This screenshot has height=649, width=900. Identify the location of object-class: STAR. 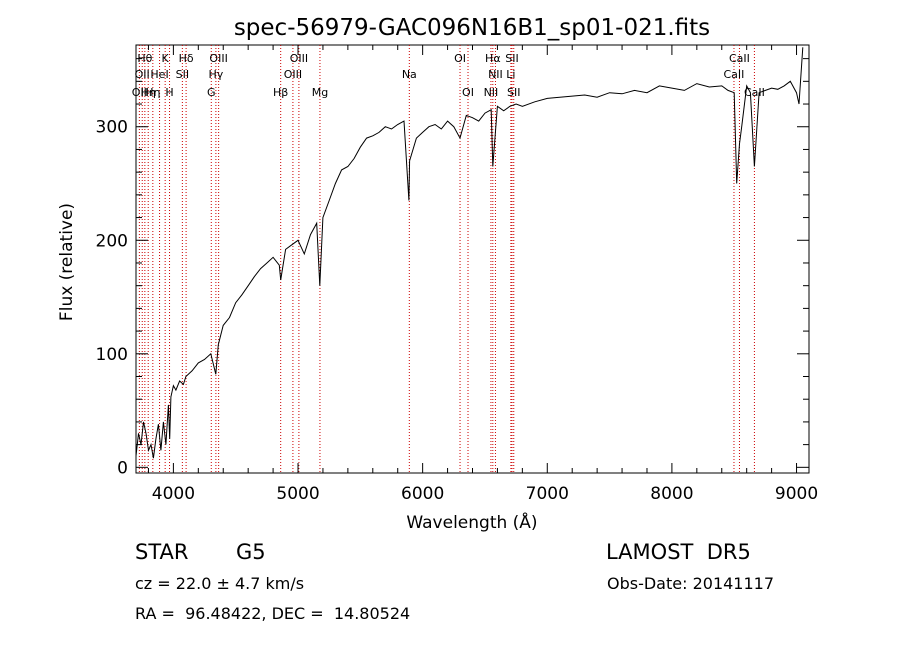
(162, 552).